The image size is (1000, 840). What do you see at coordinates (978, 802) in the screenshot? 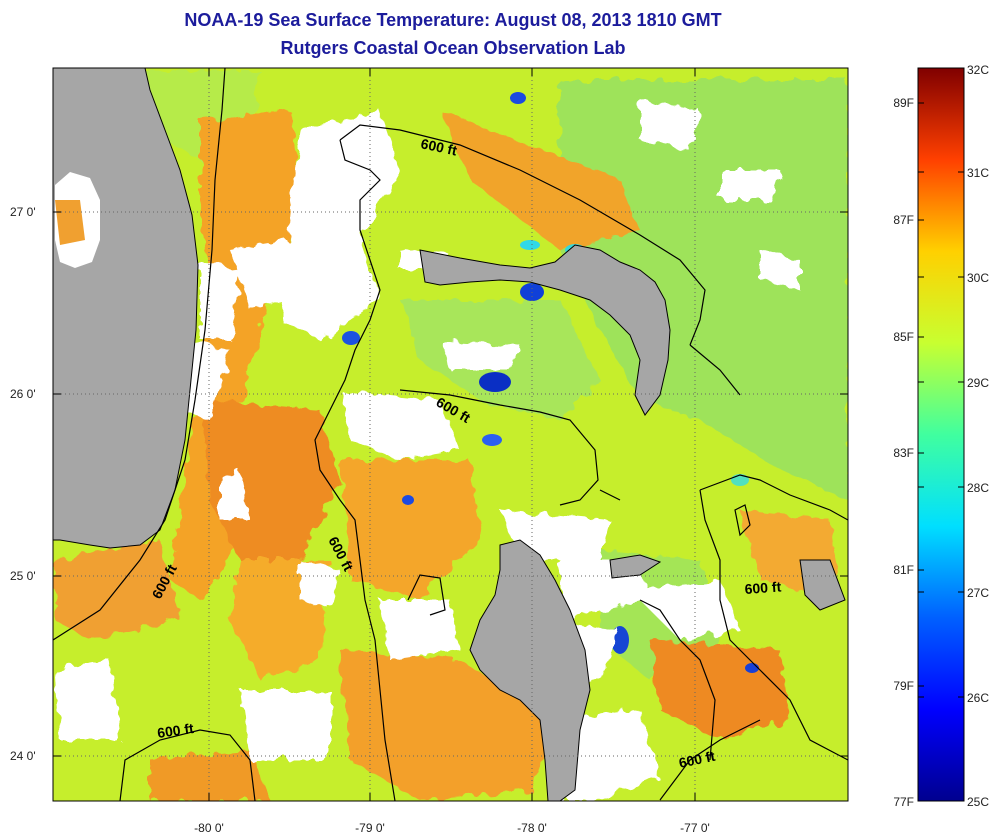
I see `colorbar-celsius-label: 25C` at bounding box center [978, 802].